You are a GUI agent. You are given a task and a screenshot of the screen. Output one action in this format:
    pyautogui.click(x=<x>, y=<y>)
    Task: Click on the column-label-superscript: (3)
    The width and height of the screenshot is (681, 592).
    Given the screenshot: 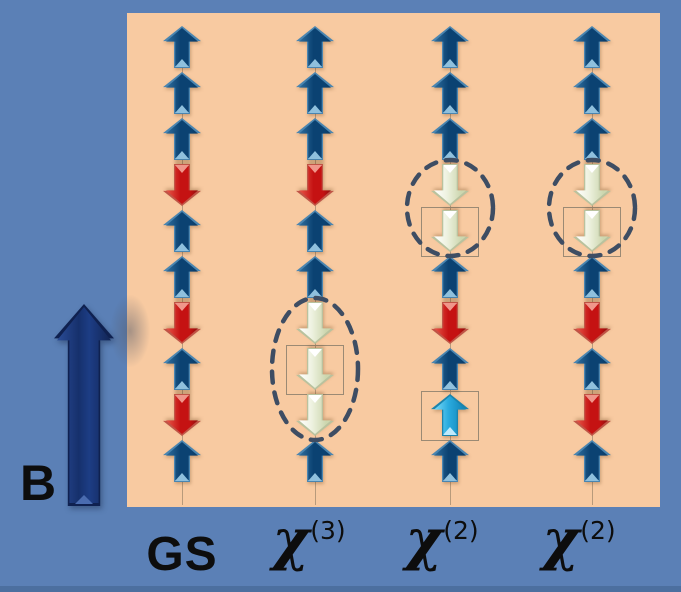 What is the action you would take?
    pyautogui.click(x=328, y=530)
    